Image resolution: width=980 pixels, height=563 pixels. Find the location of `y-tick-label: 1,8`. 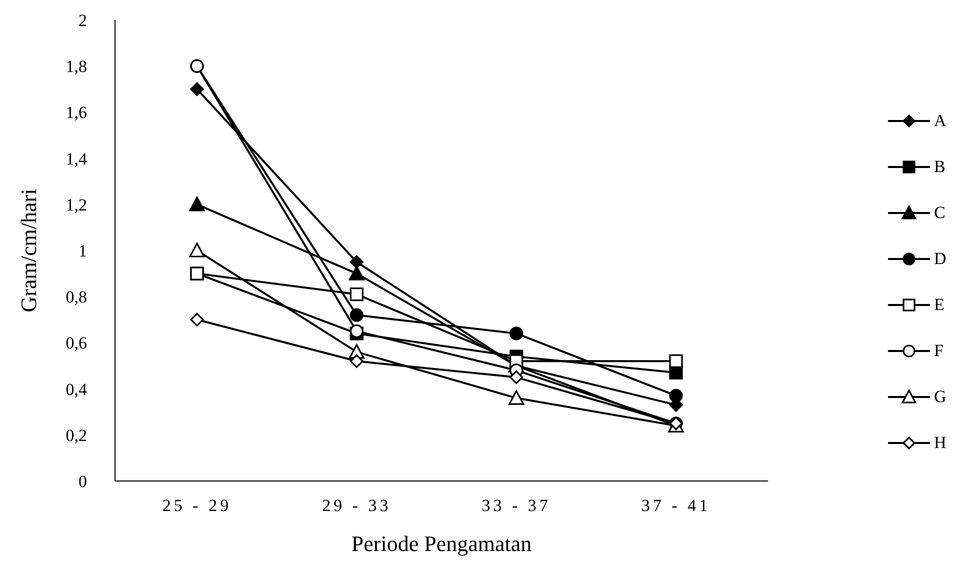

y-tick-label: 1,8 is located at coordinates (76, 66).